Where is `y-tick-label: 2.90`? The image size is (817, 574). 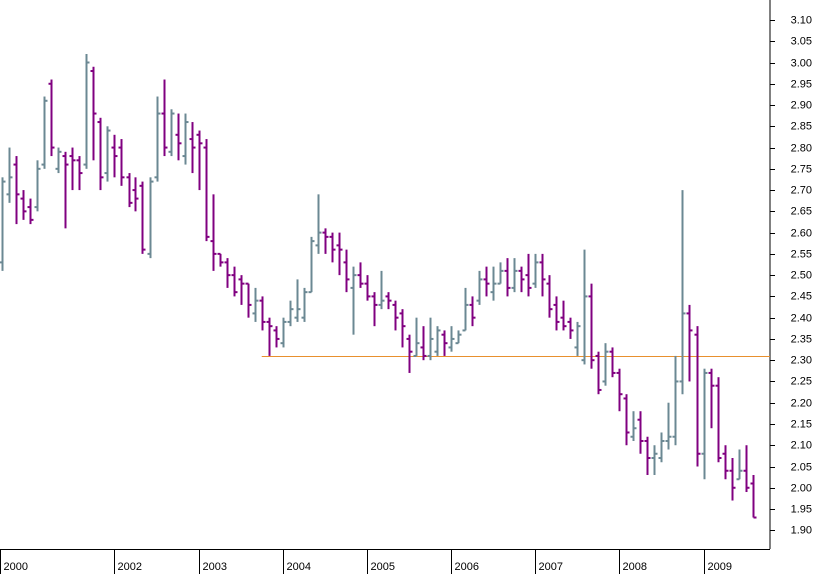 y-tick-label: 2.90 is located at coordinates (801, 105).